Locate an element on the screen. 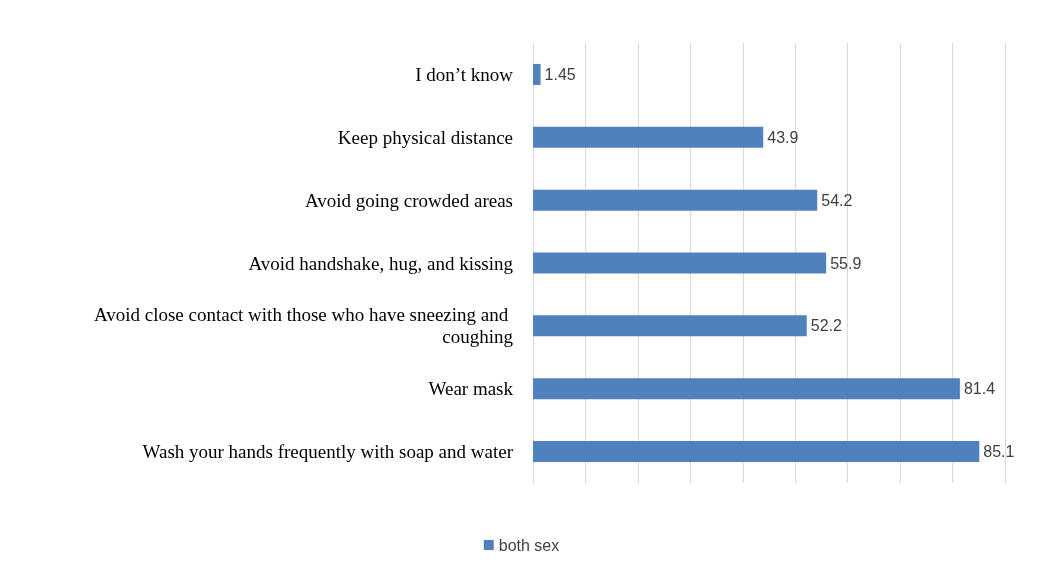 This screenshot has width=1043, height=581. legend-label: both sex is located at coordinates (529, 545).